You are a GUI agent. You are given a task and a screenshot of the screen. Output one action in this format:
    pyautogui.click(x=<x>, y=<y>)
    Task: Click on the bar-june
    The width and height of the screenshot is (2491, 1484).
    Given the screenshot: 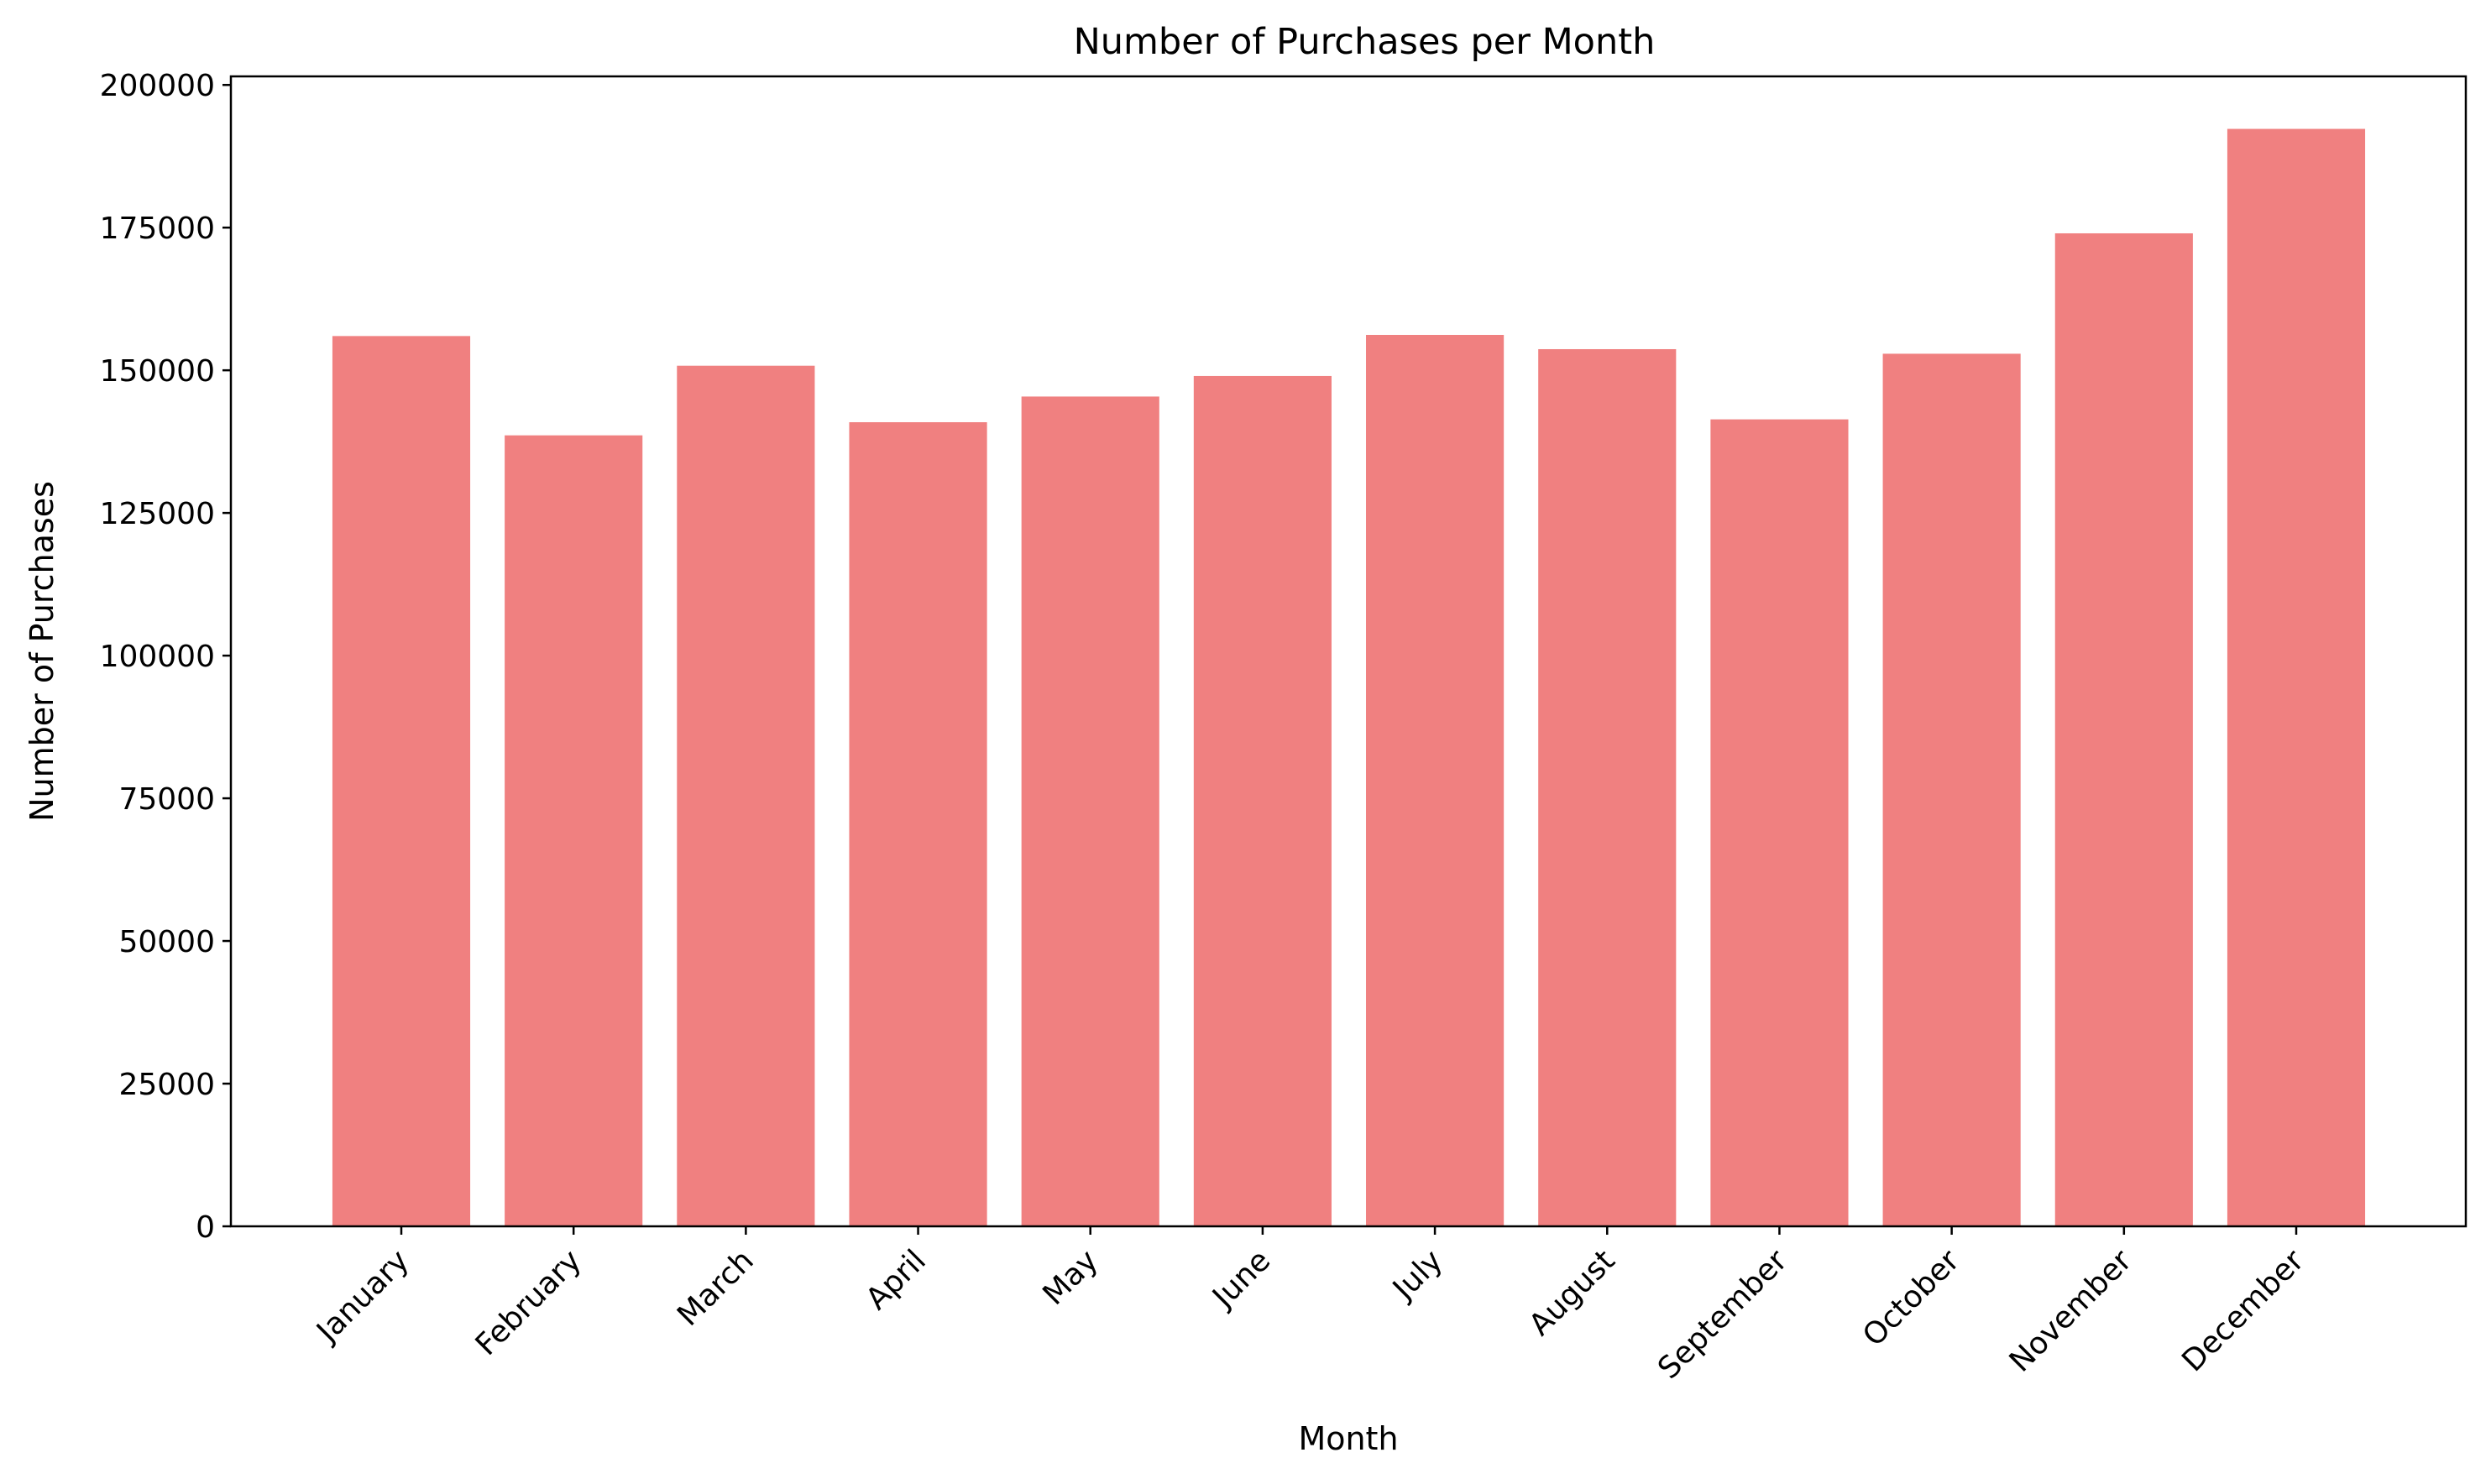 What is the action you would take?
    pyautogui.click(x=1263, y=800)
    